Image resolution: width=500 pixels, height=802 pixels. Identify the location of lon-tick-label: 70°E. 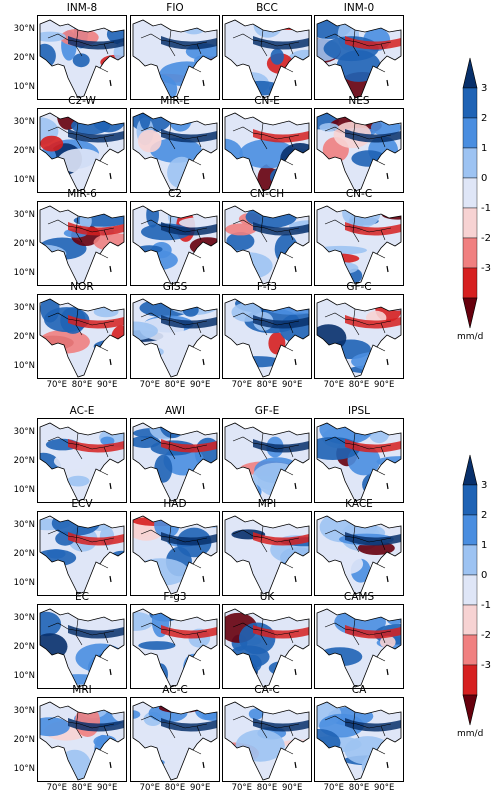
(242, 788).